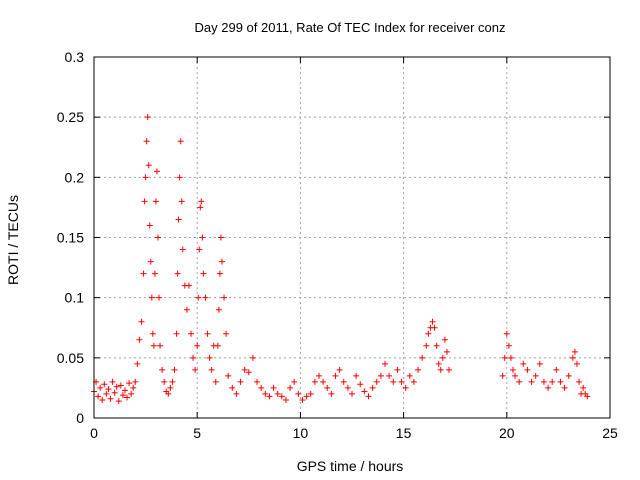  Describe the element at coordinates (350, 466) in the screenshot. I see `x-axis-label: GPS time / hours` at that location.